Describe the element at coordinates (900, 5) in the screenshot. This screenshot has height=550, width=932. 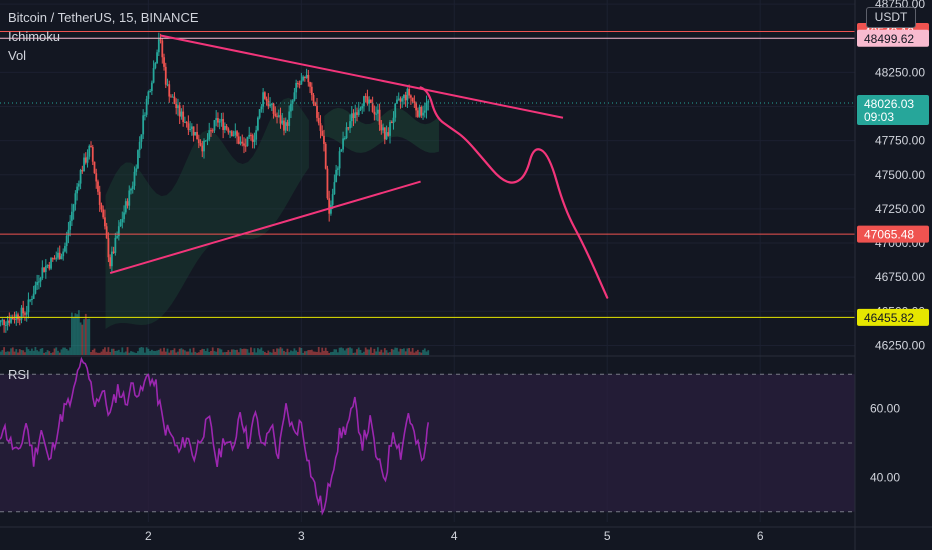
I see `price-tick-label: 48750.00` at that location.